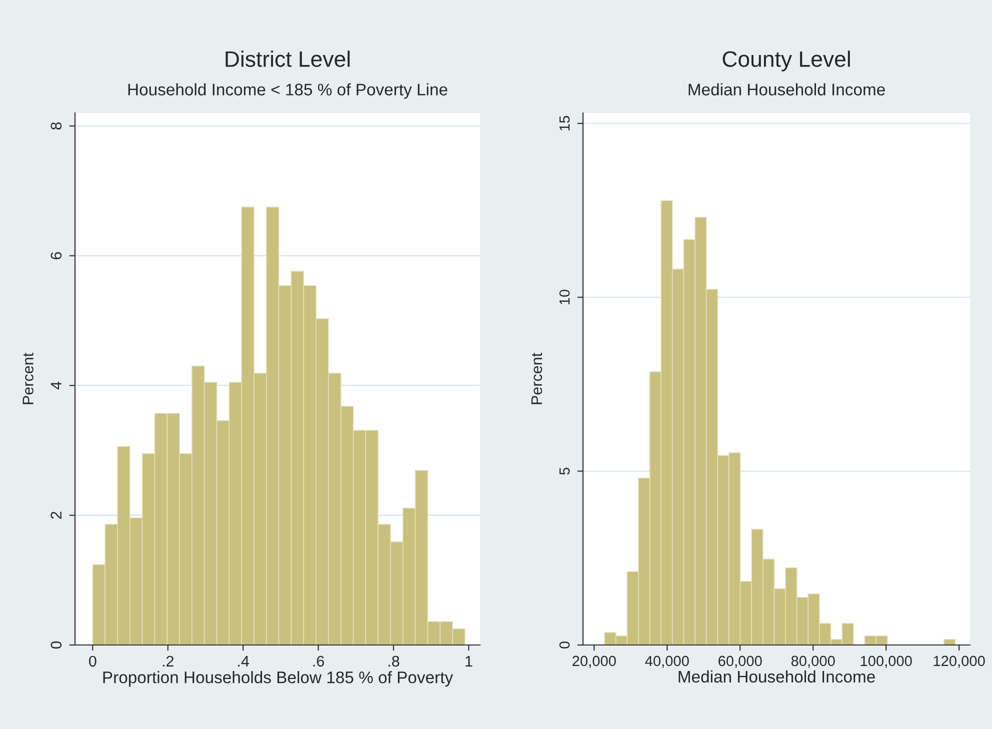 The height and width of the screenshot is (729, 992). What do you see at coordinates (56, 126) in the screenshot?
I see `y-tick-label: 8` at bounding box center [56, 126].